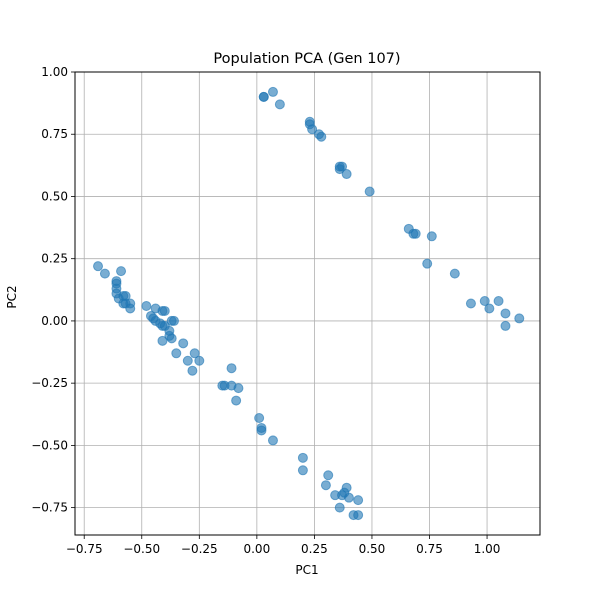  Describe the element at coordinates (12, 296) in the screenshot. I see `y-axis-label: PC2` at that location.